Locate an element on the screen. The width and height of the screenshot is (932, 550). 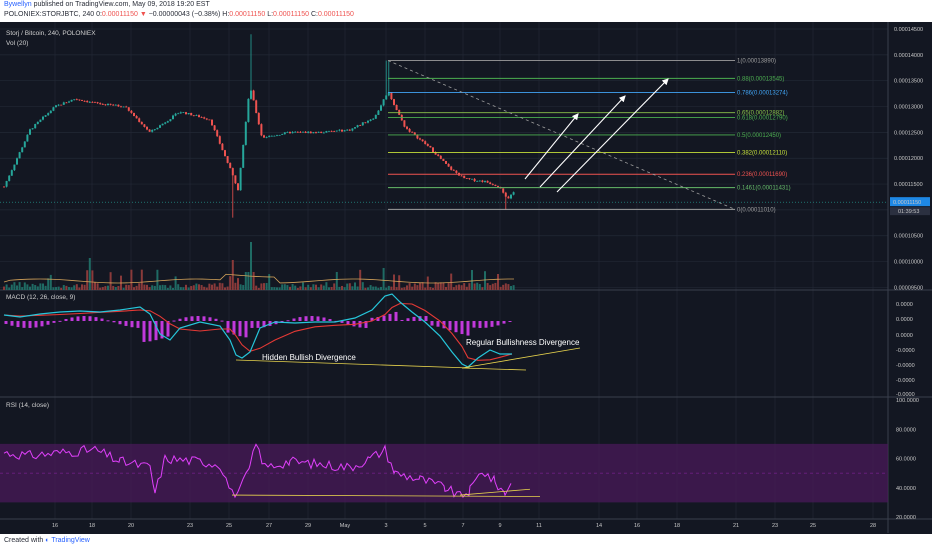
rsi-axis-tick: 60.0000 is located at coordinates (906, 460).